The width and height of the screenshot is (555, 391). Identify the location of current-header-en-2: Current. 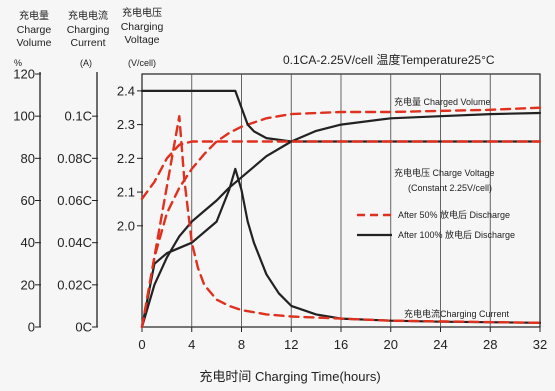
(87, 43).